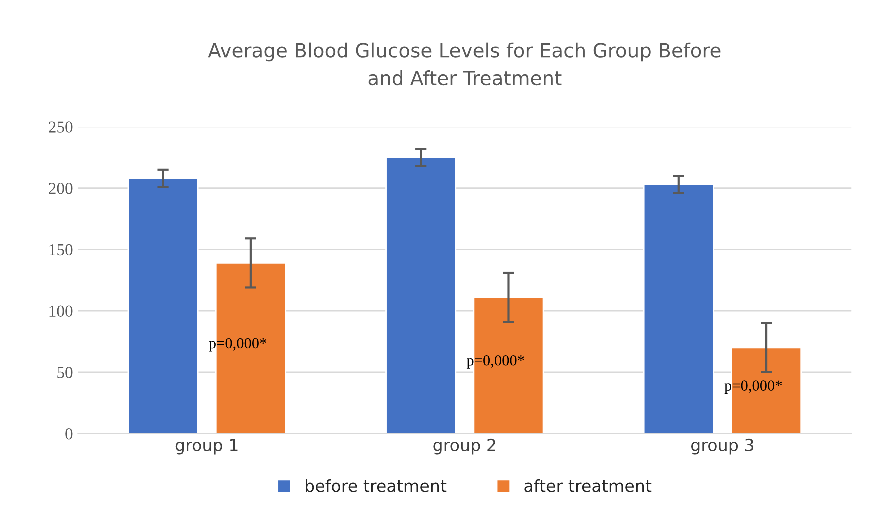 This screenshot has width=869, height=529. I want to click on y-tick-label: 250, so click(61, 127).